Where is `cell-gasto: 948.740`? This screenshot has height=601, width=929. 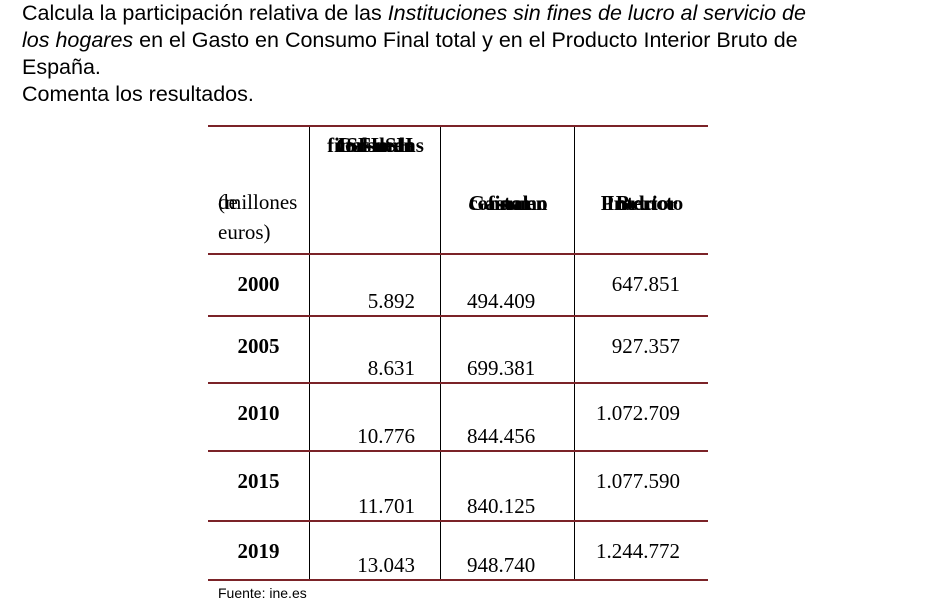 cell-gasto: 948.740 is located at coordinates (501, 565).